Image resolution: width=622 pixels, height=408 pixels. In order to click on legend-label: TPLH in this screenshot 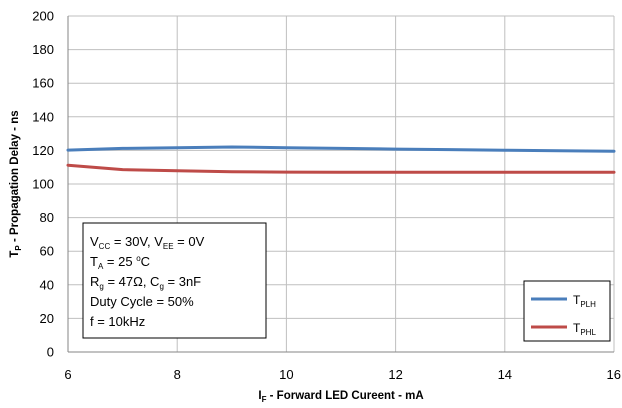, I will do `click(584, 301)`.